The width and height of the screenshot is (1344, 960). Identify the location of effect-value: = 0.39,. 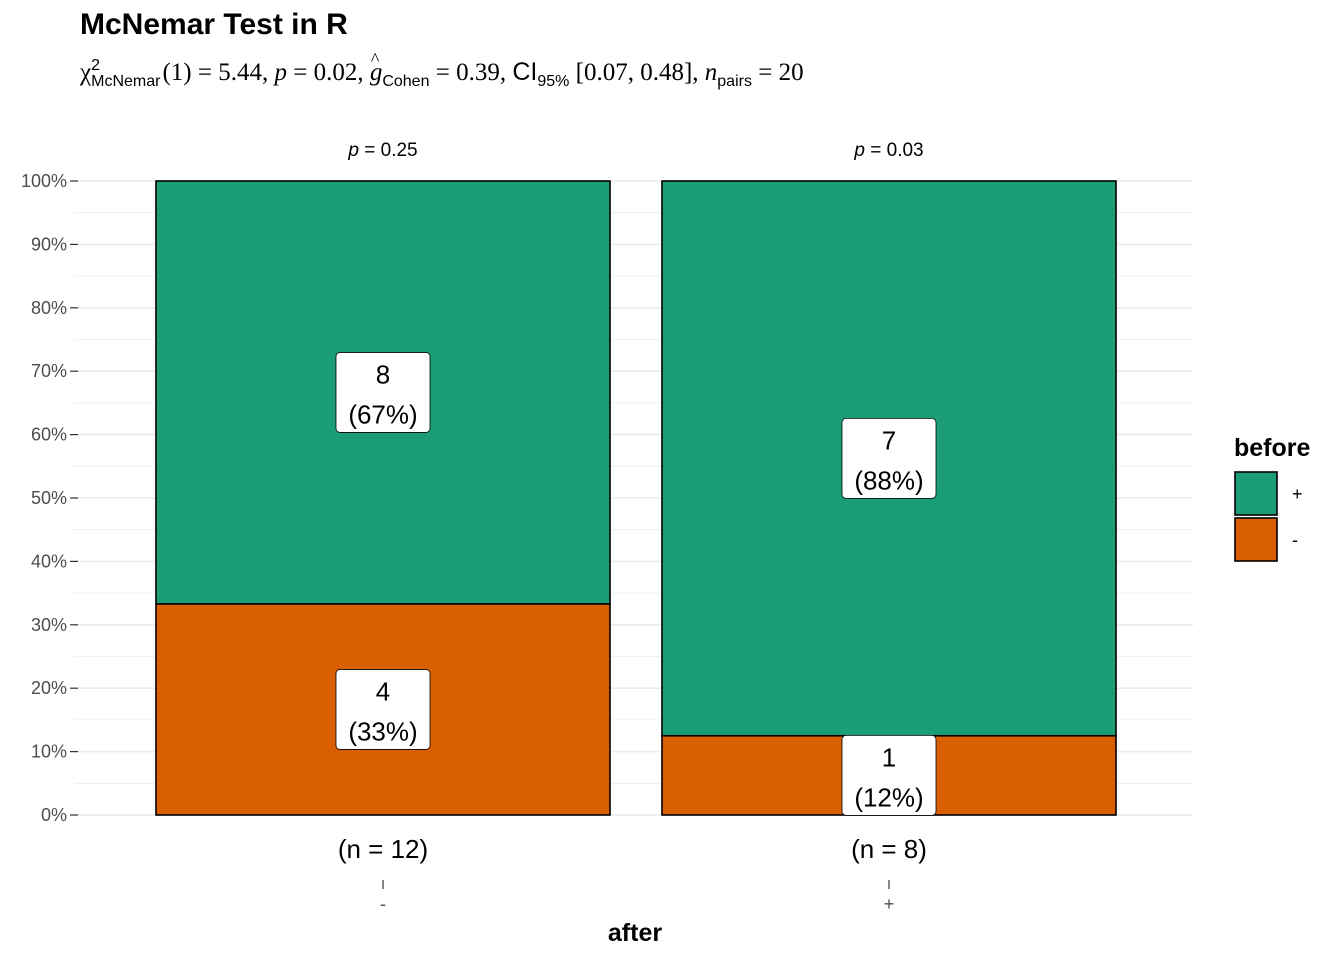
(471, 72).